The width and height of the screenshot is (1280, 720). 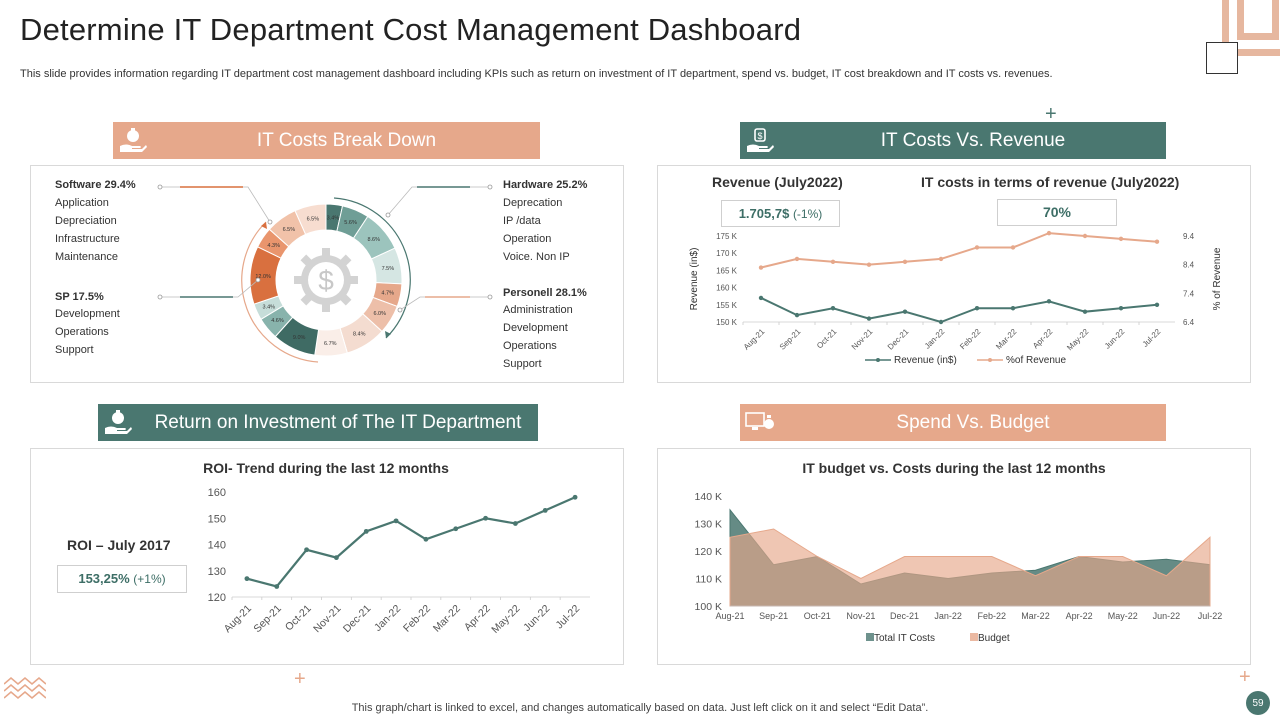 I want to click on y-tick-label: 160, so click(x=217, y=493).